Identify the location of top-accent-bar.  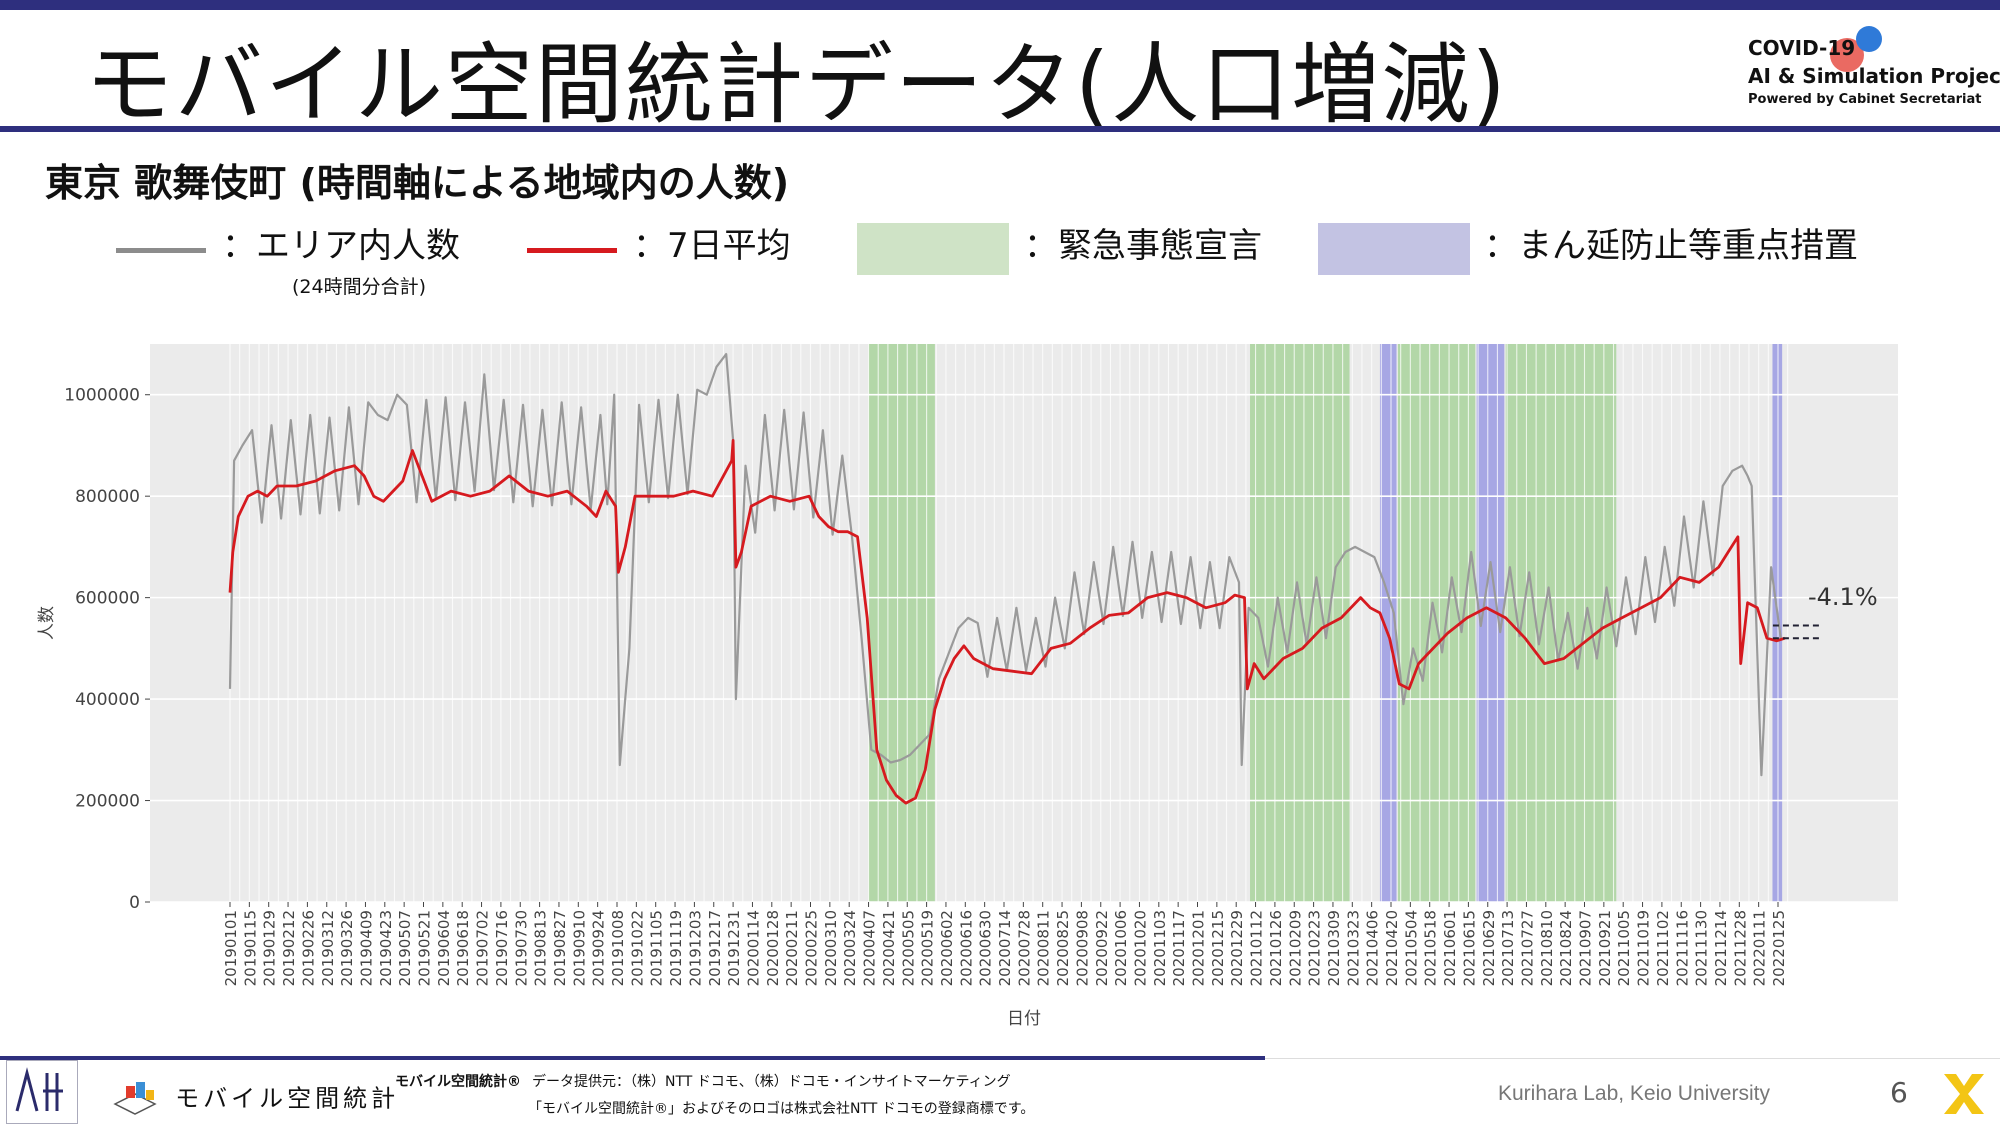
(1000, 5).